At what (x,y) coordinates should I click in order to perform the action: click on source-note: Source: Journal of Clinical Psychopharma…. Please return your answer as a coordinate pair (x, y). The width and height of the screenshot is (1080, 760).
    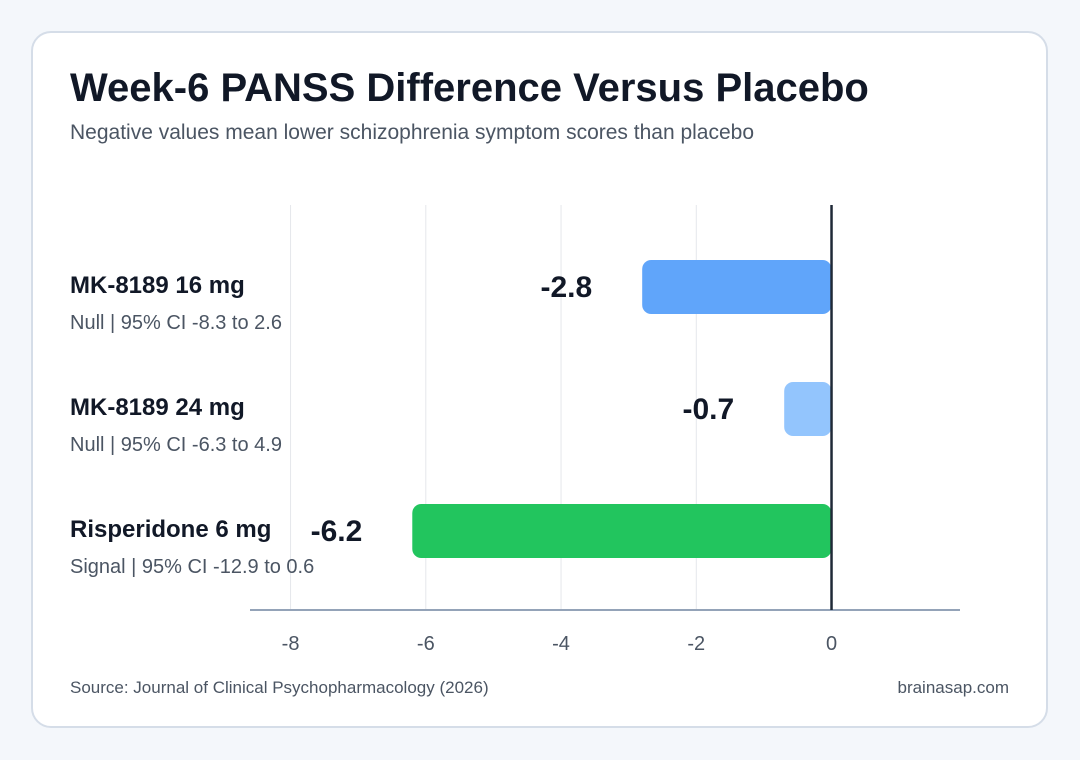
    Looking at the image, I should click on (279, 687).